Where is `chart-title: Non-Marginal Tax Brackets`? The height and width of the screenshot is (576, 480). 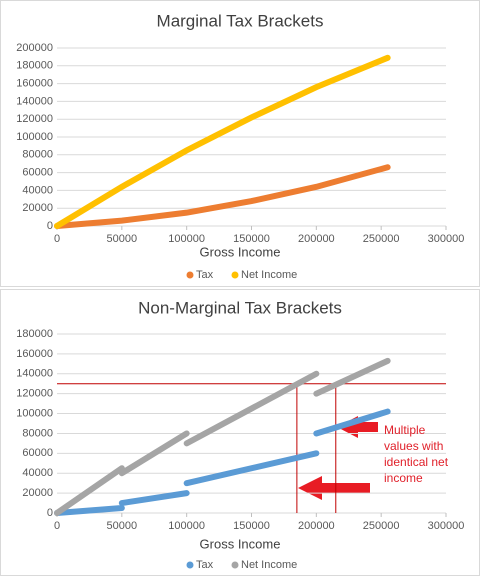
chart-title: Non-Marginal Tax Brackets is located at coordinates (240, 307).